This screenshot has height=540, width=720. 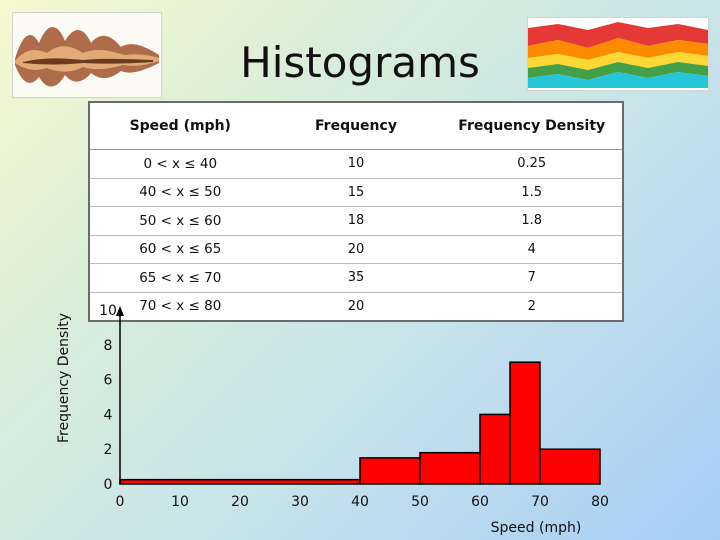 What do you see at coordinates (180, 306) in the screenshot?
I see `cell-range: 70 < x ≤ 80` at bounding box center [180, 306].